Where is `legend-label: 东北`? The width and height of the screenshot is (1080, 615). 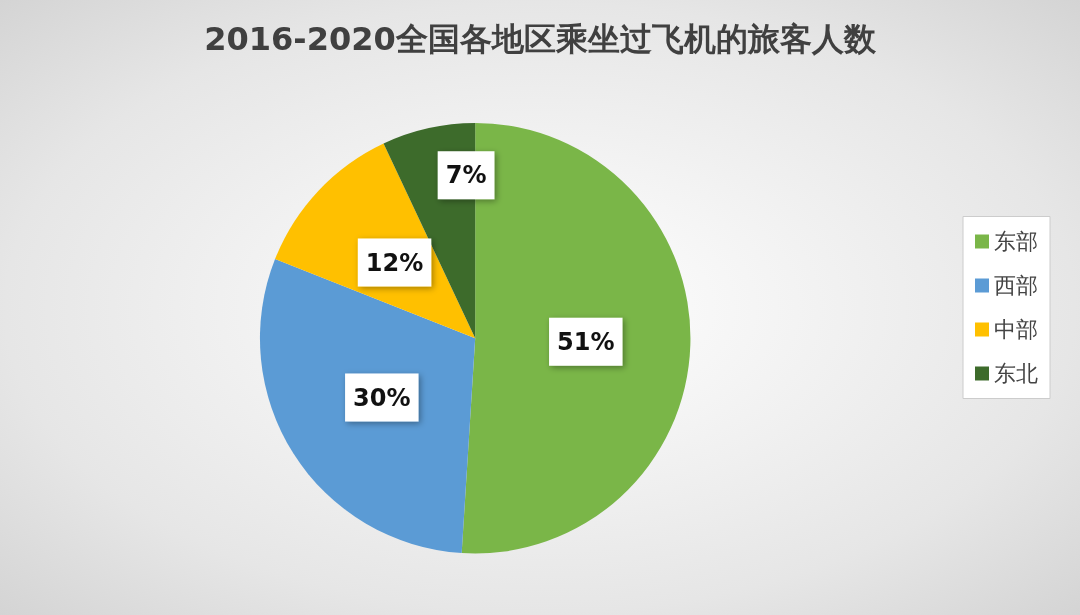 legend-label: 东北 is located at coordinates (1016, 373).